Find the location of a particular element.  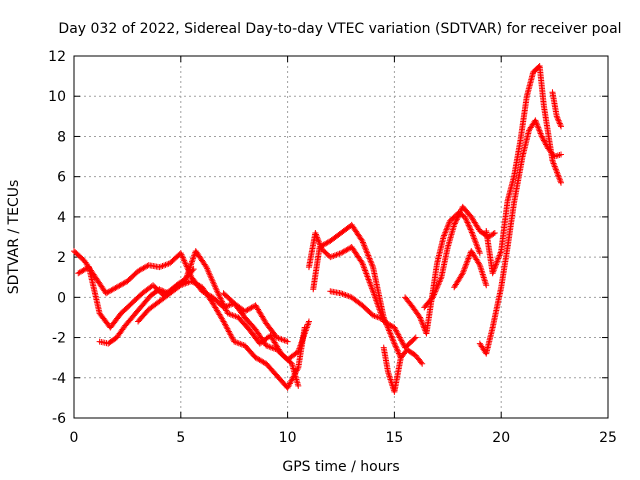

y-tick-label: 4 is located at coordinates (61, 218).